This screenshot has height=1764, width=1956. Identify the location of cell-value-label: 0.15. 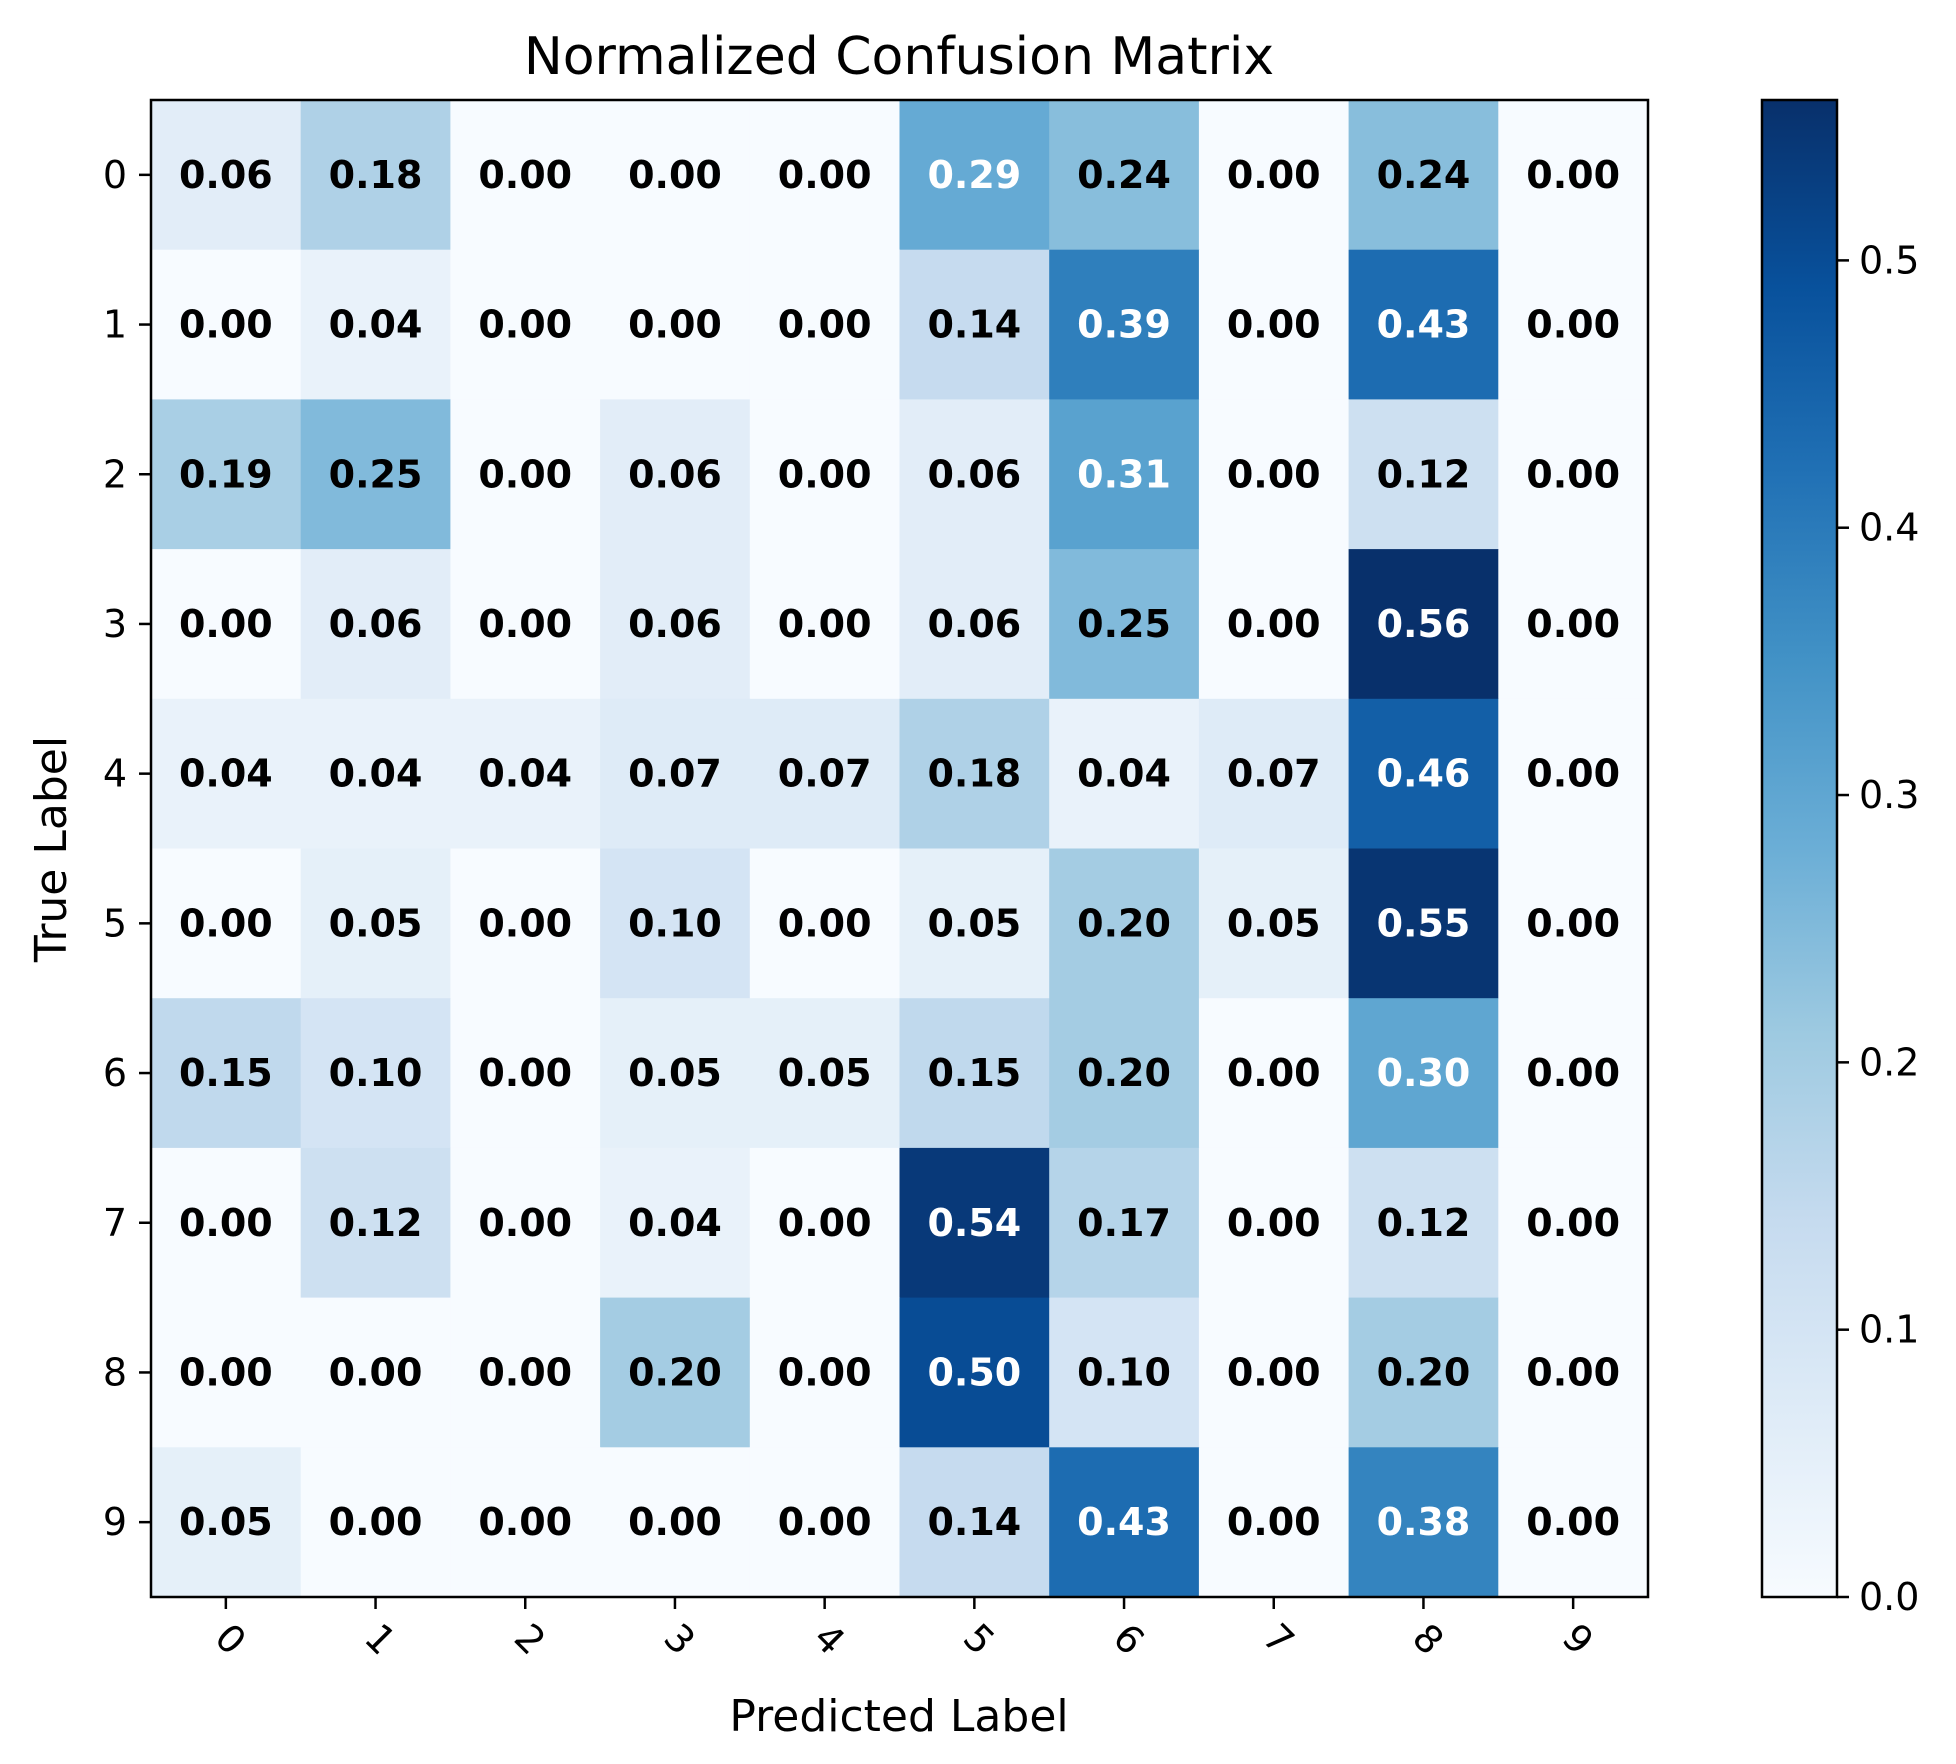
(974, 1073).